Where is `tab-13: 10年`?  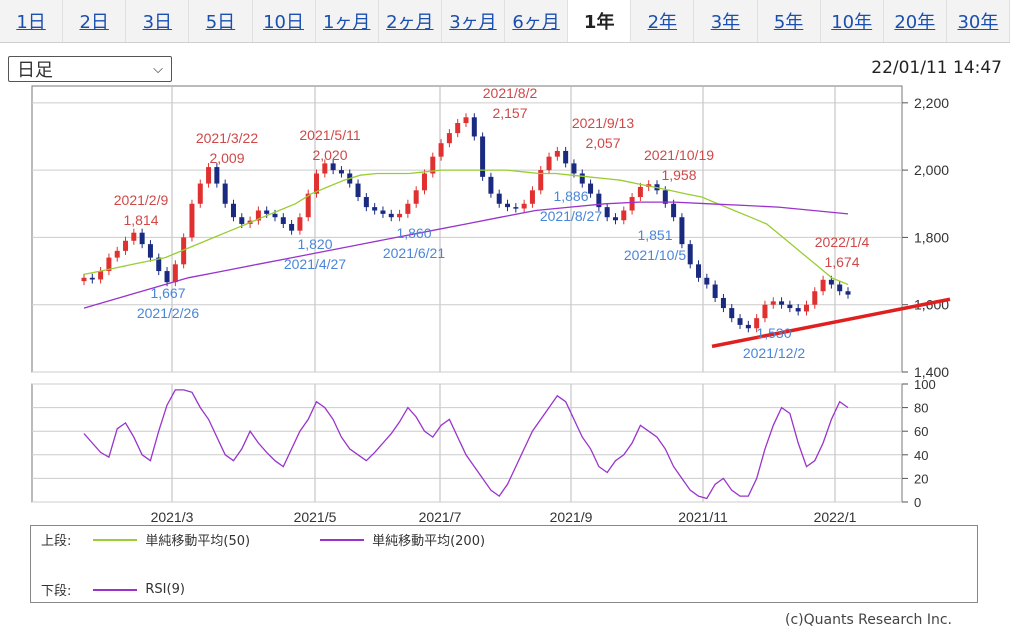
tab-13: 10年 is located at coordinates (852, 21).